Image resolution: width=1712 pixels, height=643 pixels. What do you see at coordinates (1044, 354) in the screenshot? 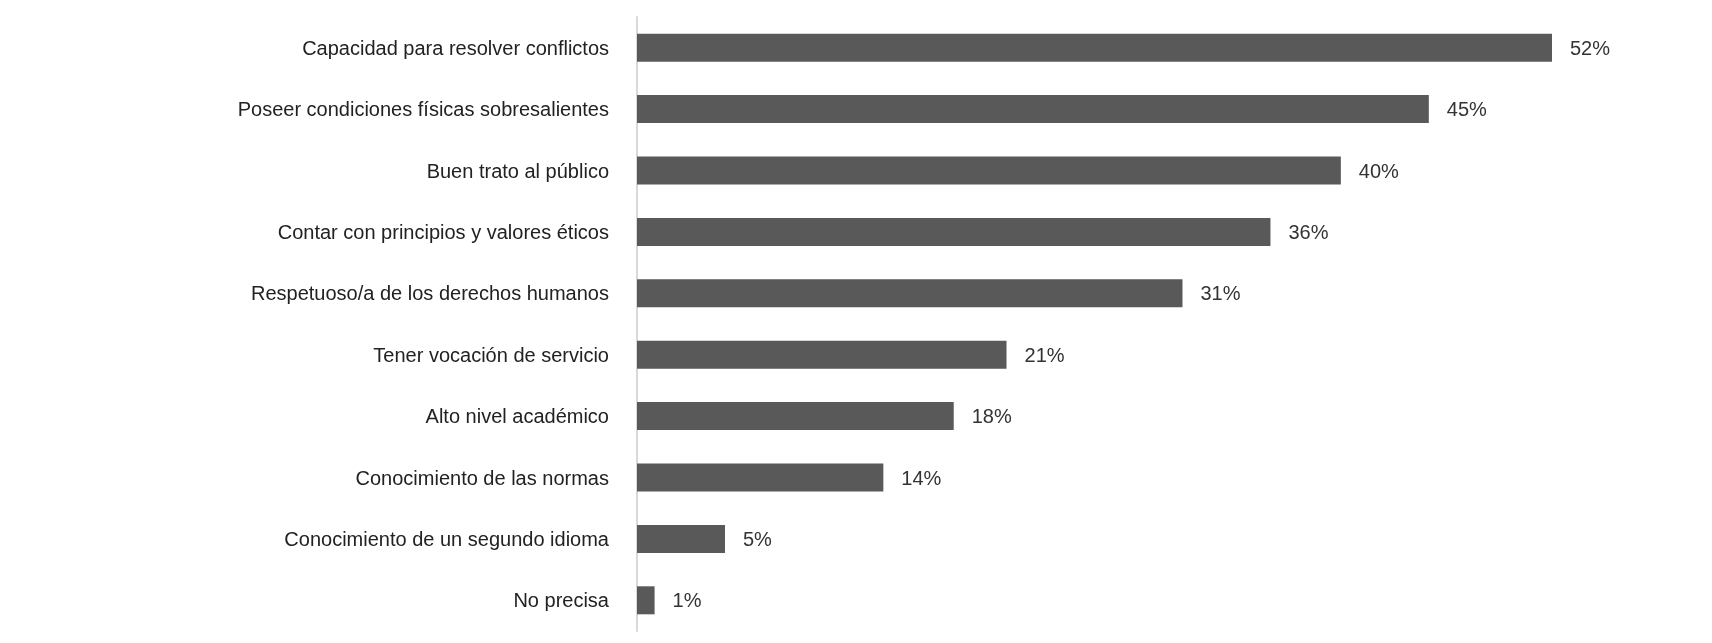
I see `data-label: 21%` at bounding box center [1044, 354].